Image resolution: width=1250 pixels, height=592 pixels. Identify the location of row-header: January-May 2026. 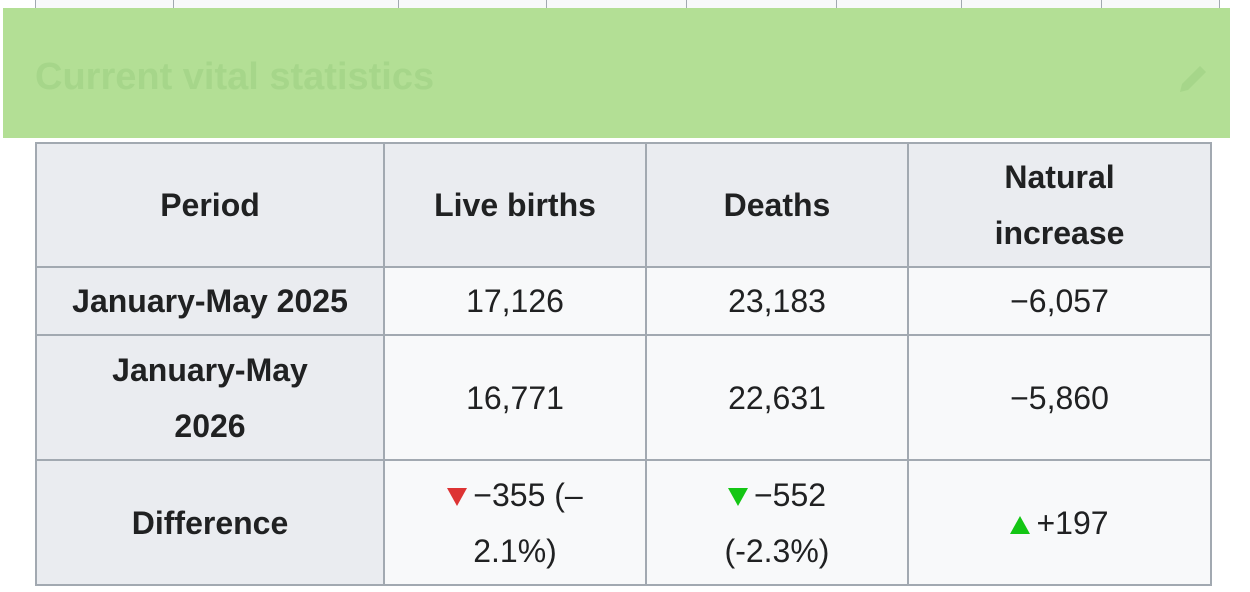
(210, 397).